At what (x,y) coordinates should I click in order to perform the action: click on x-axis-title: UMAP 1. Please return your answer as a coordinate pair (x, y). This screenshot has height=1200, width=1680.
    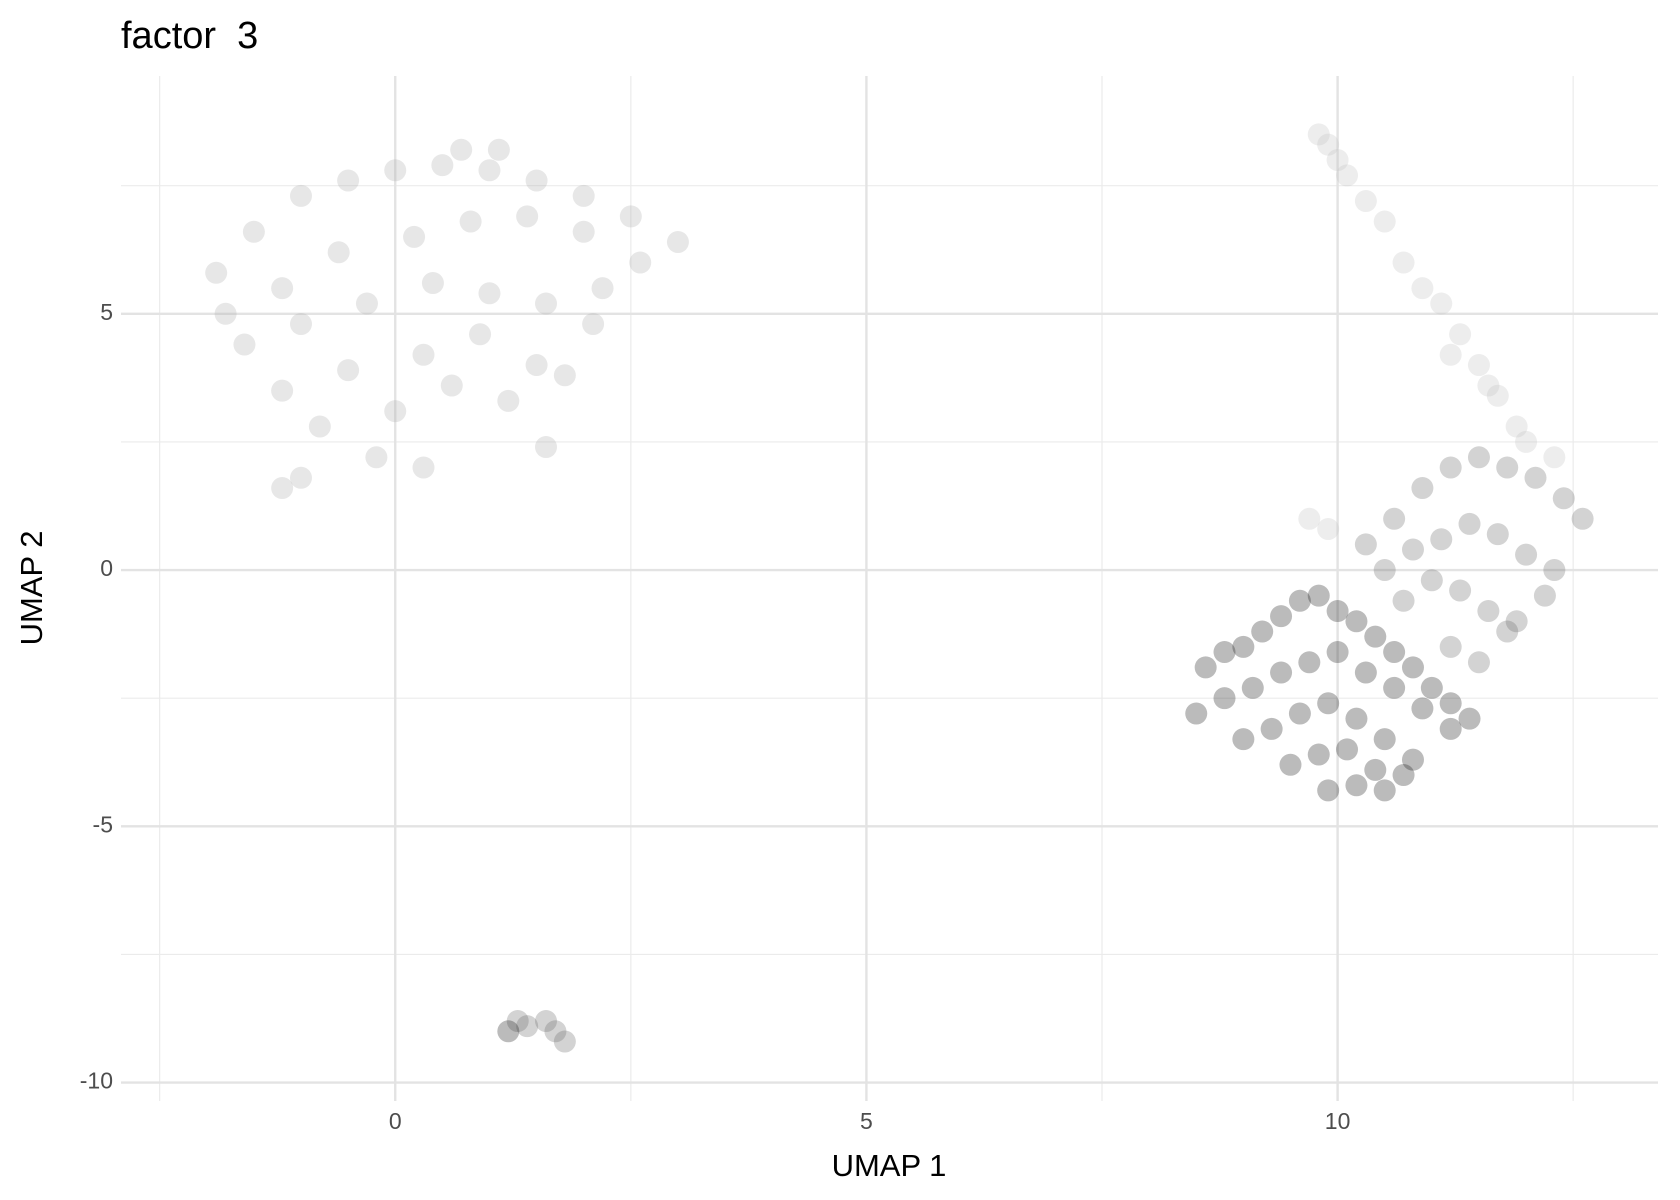
    Looking at the image, I should click on (889, 1165).